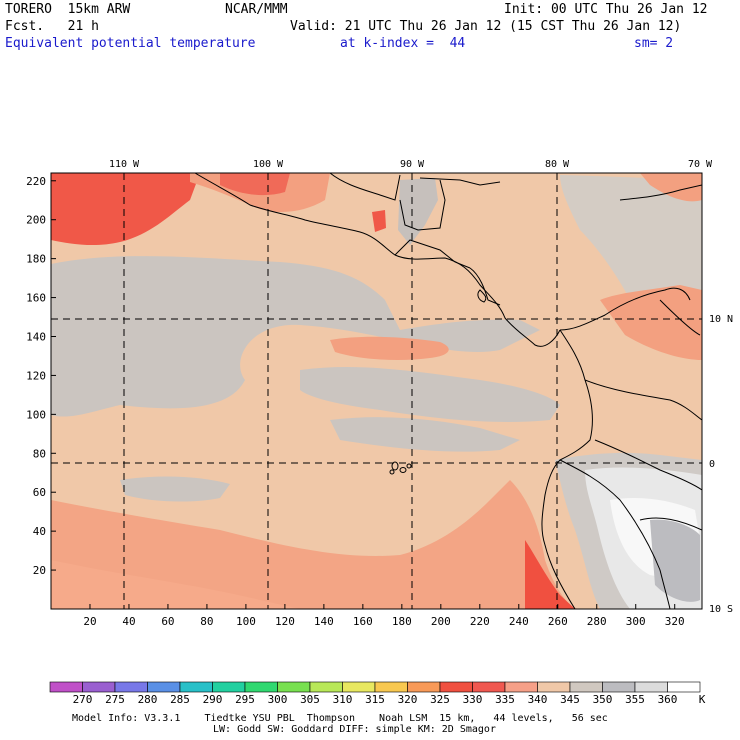 Image resolution: width=740 pixels, height=740 pixels. I want to click on y-index-label: 140, so click(36, 337).